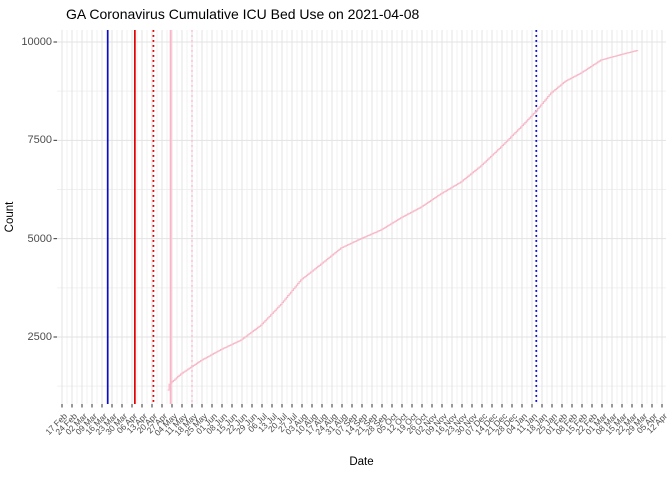  What do you see at coordinates (36, 42) in the screenshot?
I see `y-tick-label: 10000` at bounding box center [36, 42].